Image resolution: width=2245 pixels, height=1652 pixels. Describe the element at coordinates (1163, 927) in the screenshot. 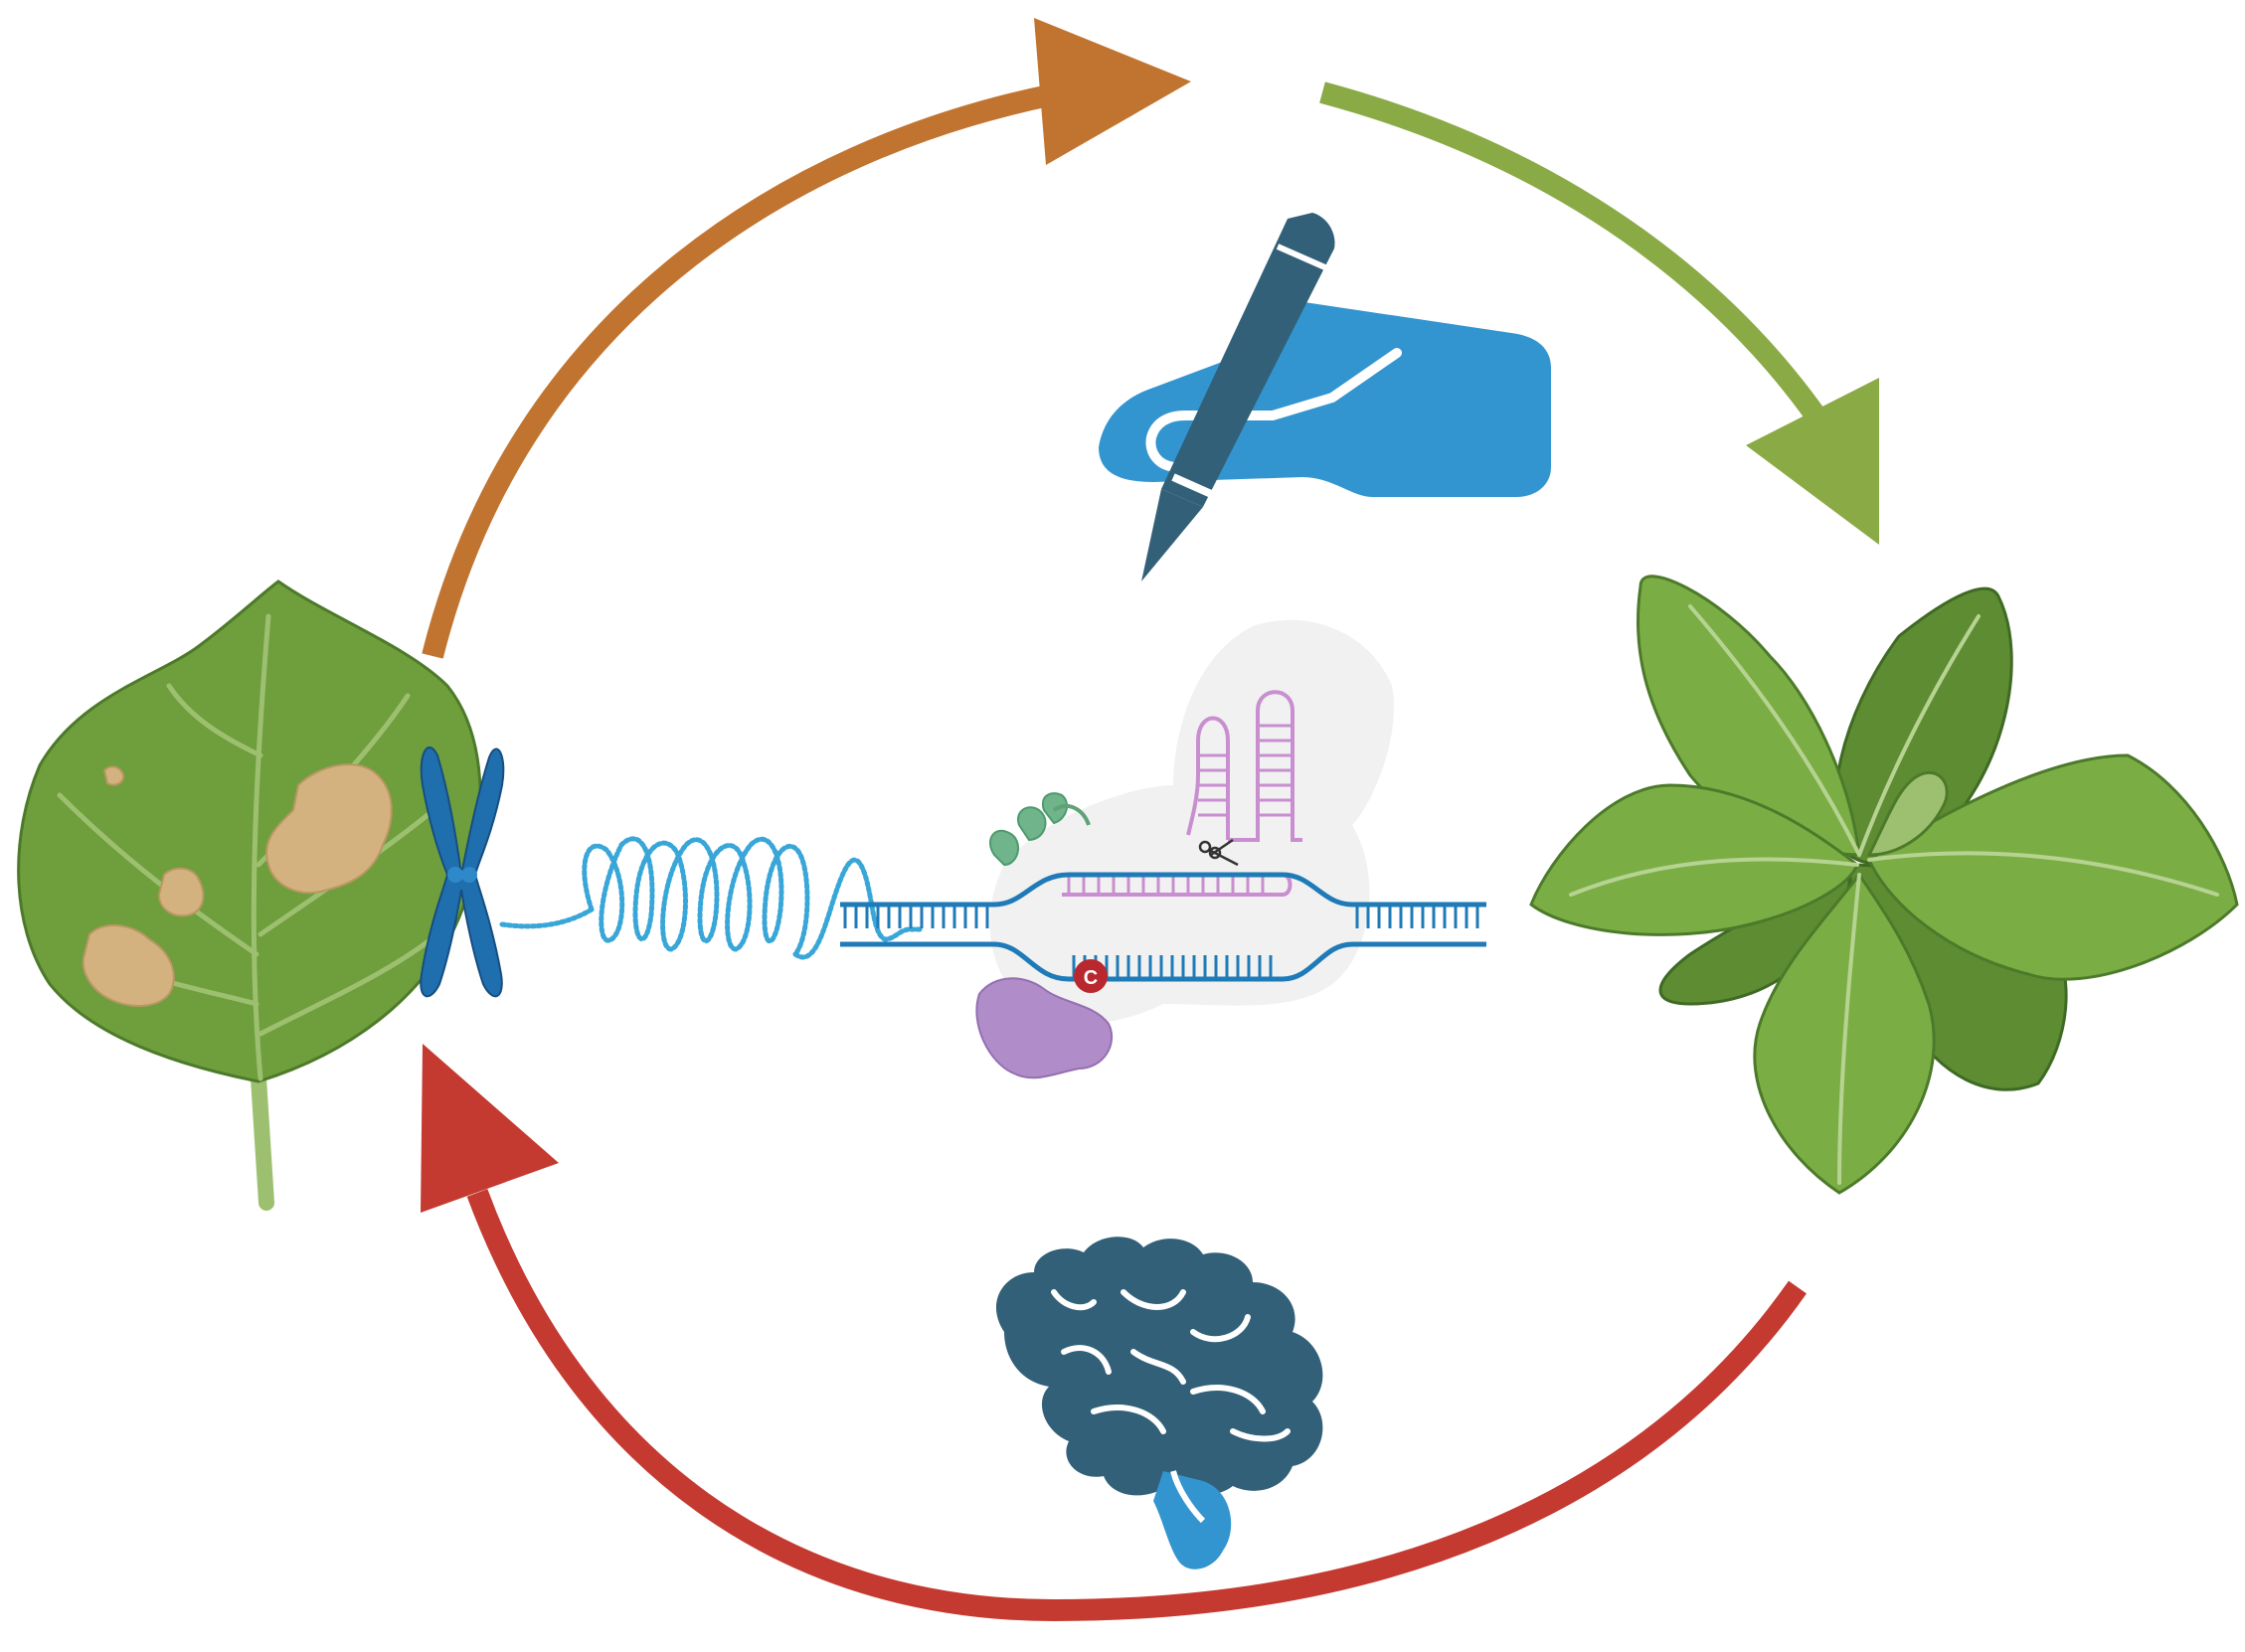

I see `dna-double-strand` at that location.